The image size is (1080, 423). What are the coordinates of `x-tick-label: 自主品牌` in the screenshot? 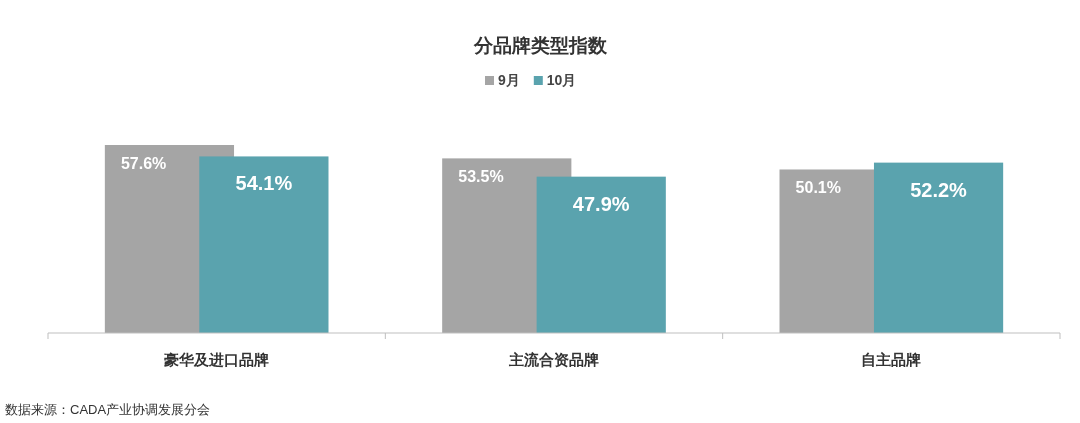 It's located at (891, 359).